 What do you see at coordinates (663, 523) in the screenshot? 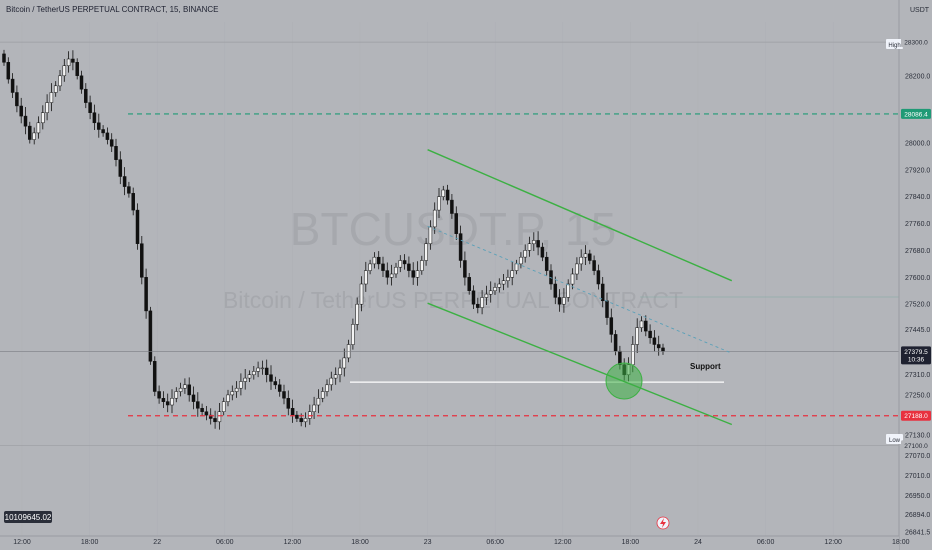
I see `replay-icon` at bounding box center [663, 523].